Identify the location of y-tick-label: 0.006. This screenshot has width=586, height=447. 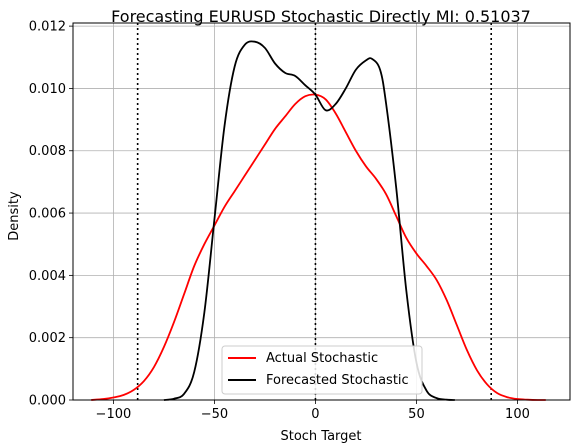
(47, 214).